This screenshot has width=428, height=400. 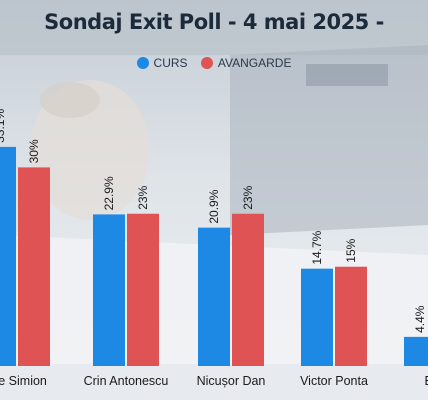 What do you see at coordinates (3, 126) in the screenshot?
I see `data-label-curs-0: 33.1%` at bounding box center [3, 126].